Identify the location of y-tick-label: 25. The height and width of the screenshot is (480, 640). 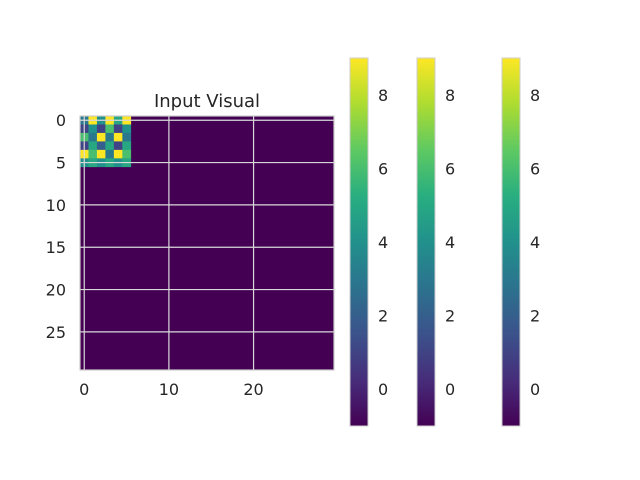
(56, 332).